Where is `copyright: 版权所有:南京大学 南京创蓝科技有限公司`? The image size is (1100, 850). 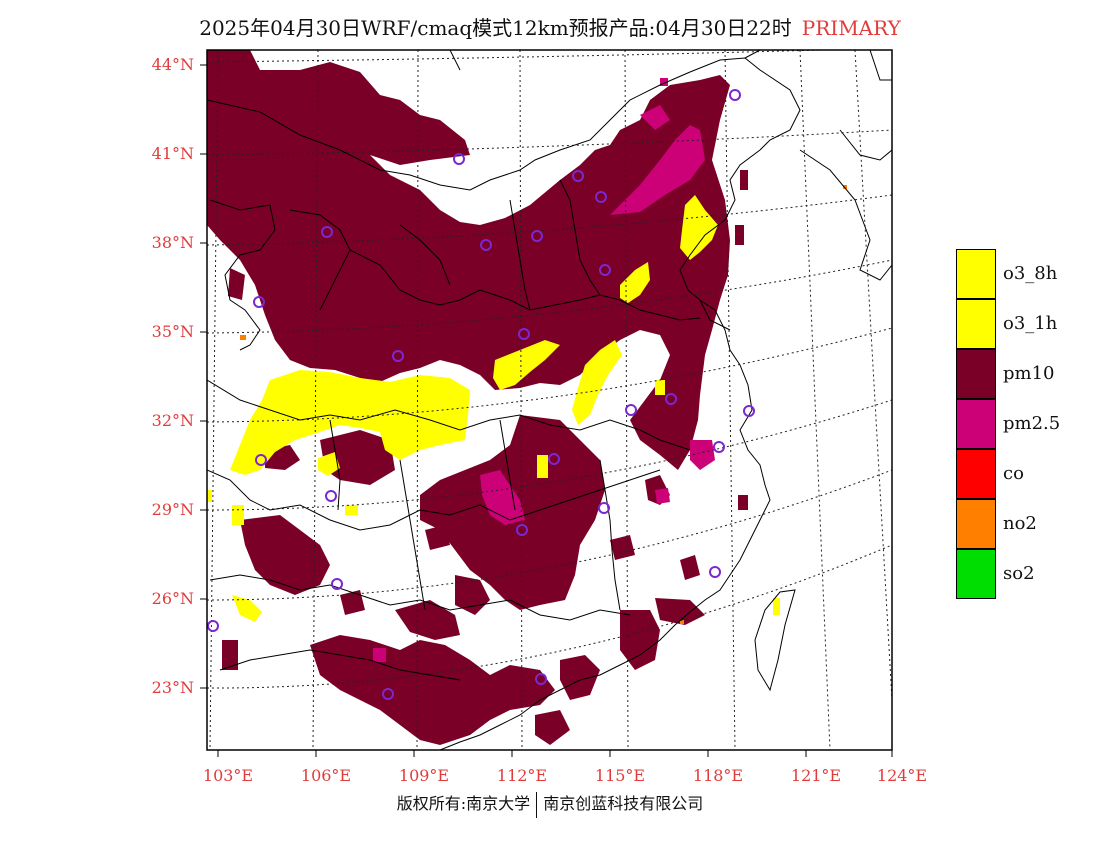 copyright: 版权所有:南京大学 南京创蓝科技有限公司 is located at coordinates (550, 804).